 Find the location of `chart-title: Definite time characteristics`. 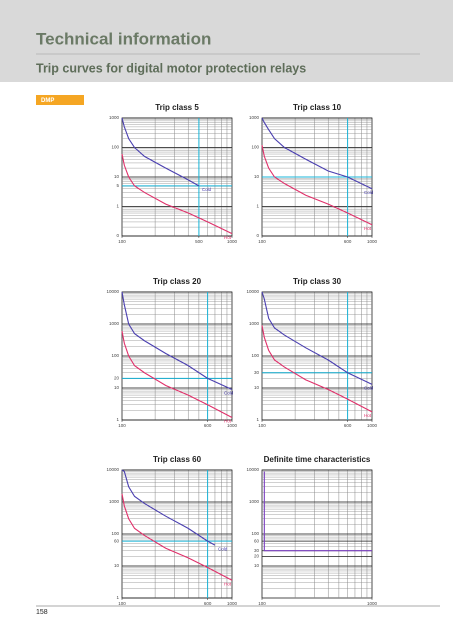

chart-title: Definite time characteristics is located at coordinates (317, 459).